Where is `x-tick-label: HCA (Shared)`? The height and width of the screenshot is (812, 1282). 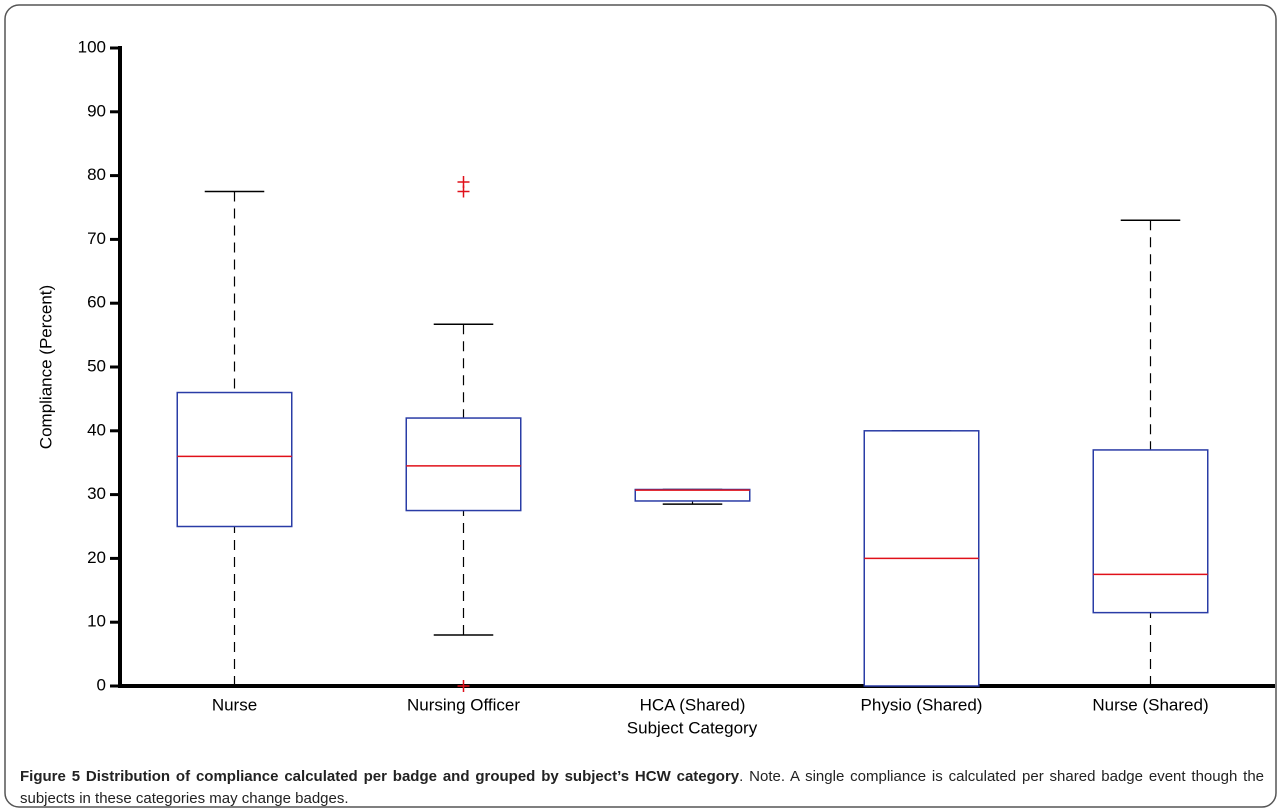 x-tick-label: HCA (Shared) is located at coordinates (693, 704).